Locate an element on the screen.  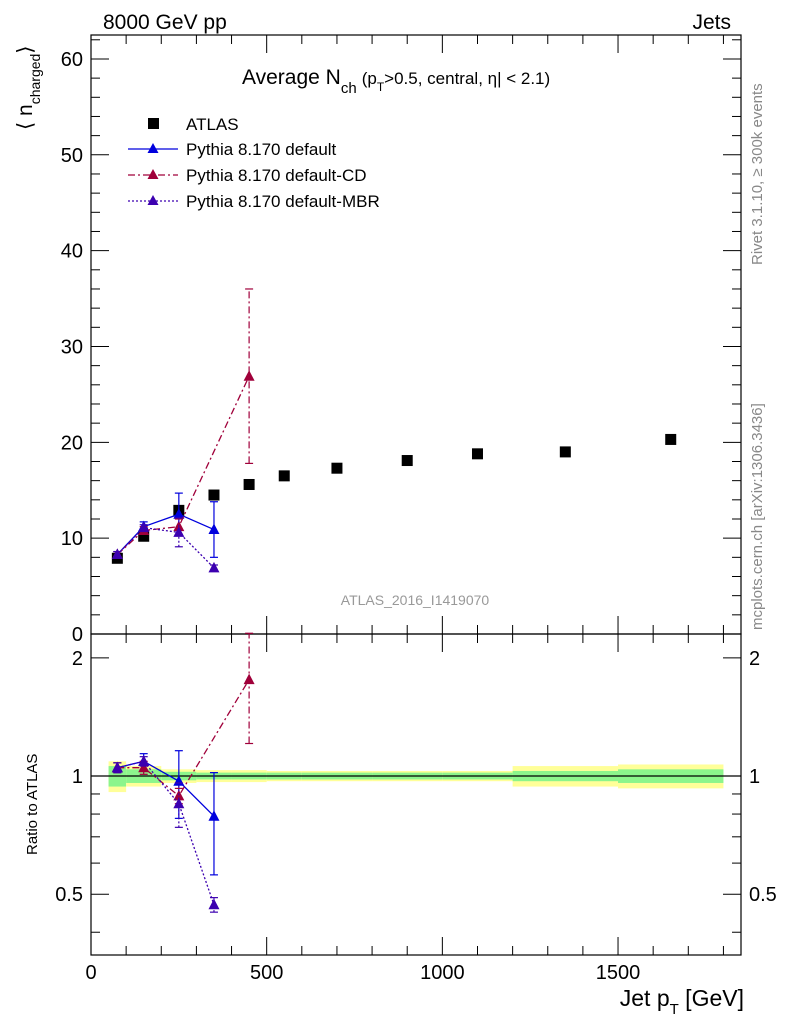
legend-marker-mbr is located at coordinates (153, 200).